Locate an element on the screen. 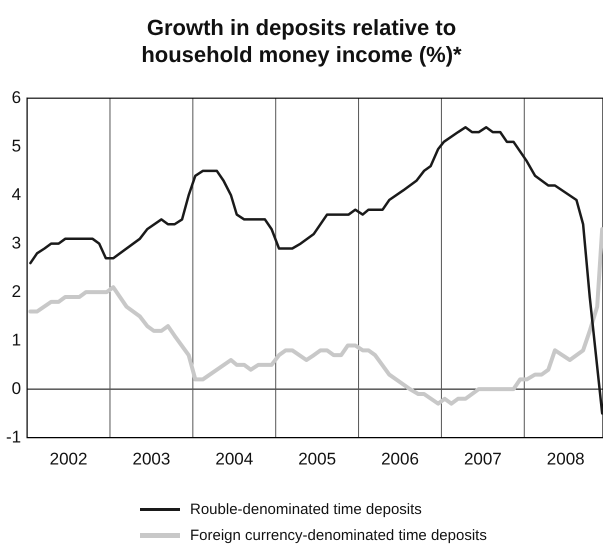 The width and height of the screenshot is (603, 552). y-tick-label: -1 is located at coordinates (14, 436).